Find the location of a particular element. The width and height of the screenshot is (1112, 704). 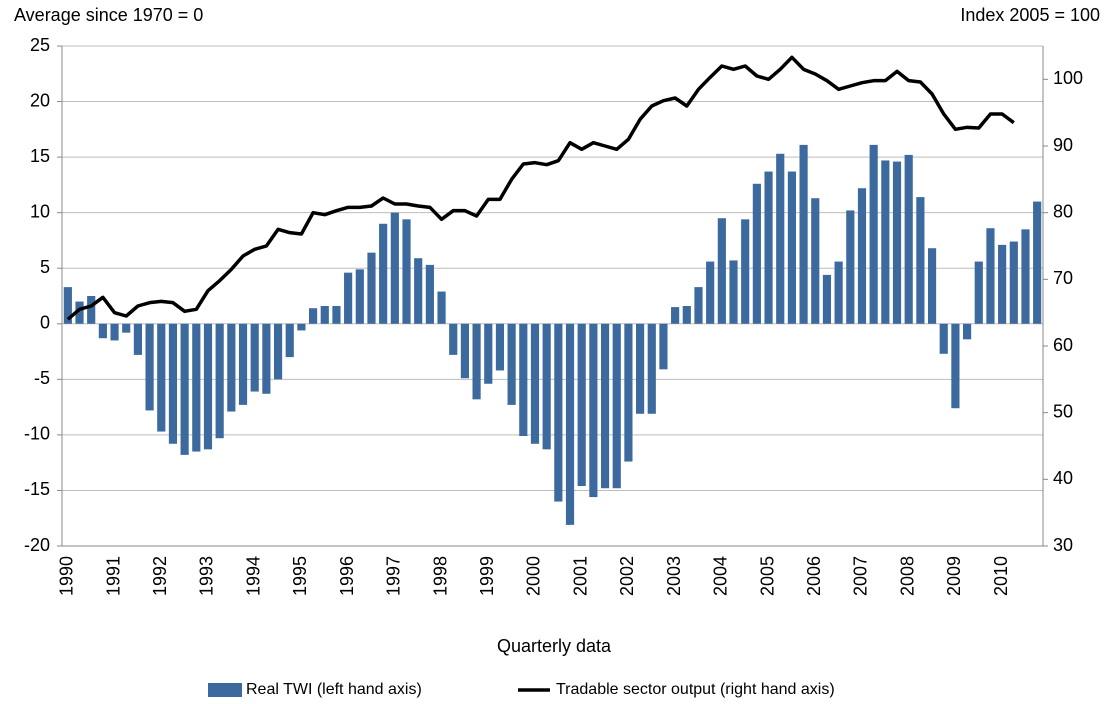

y-tick-label: 10 is located at coordinates (40, 211).